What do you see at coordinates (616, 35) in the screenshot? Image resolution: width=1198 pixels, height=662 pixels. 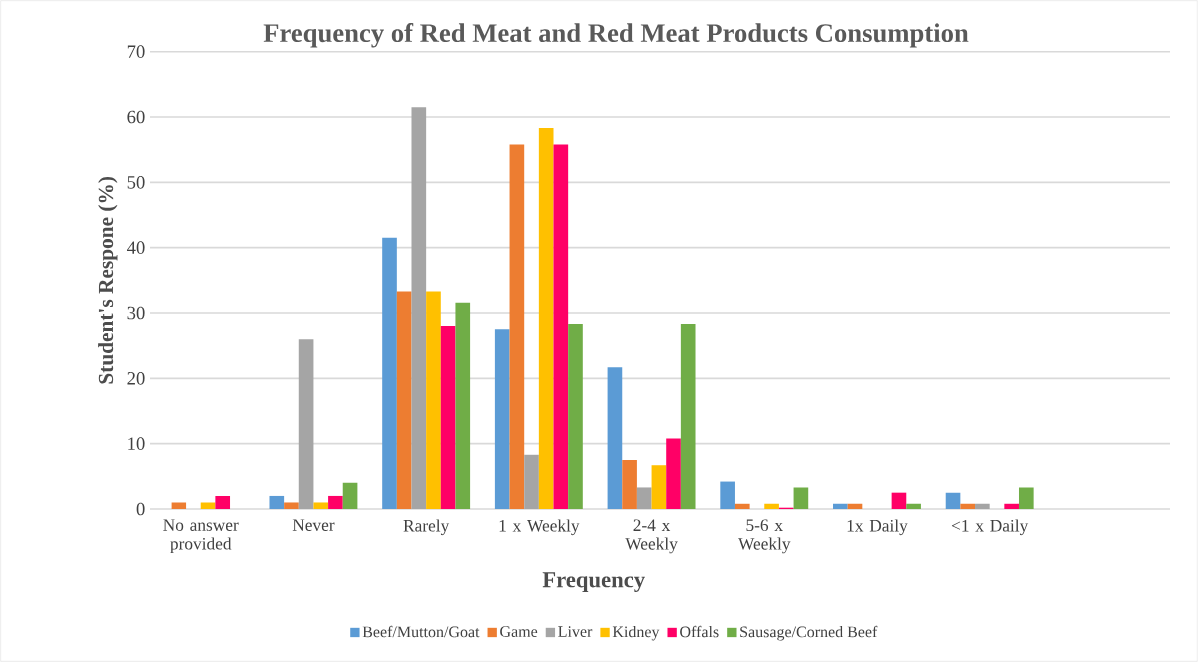 I see `chart-title: Frequency of Red Meat and Red Meat Products Consumption` at bounding box center [616, 35].